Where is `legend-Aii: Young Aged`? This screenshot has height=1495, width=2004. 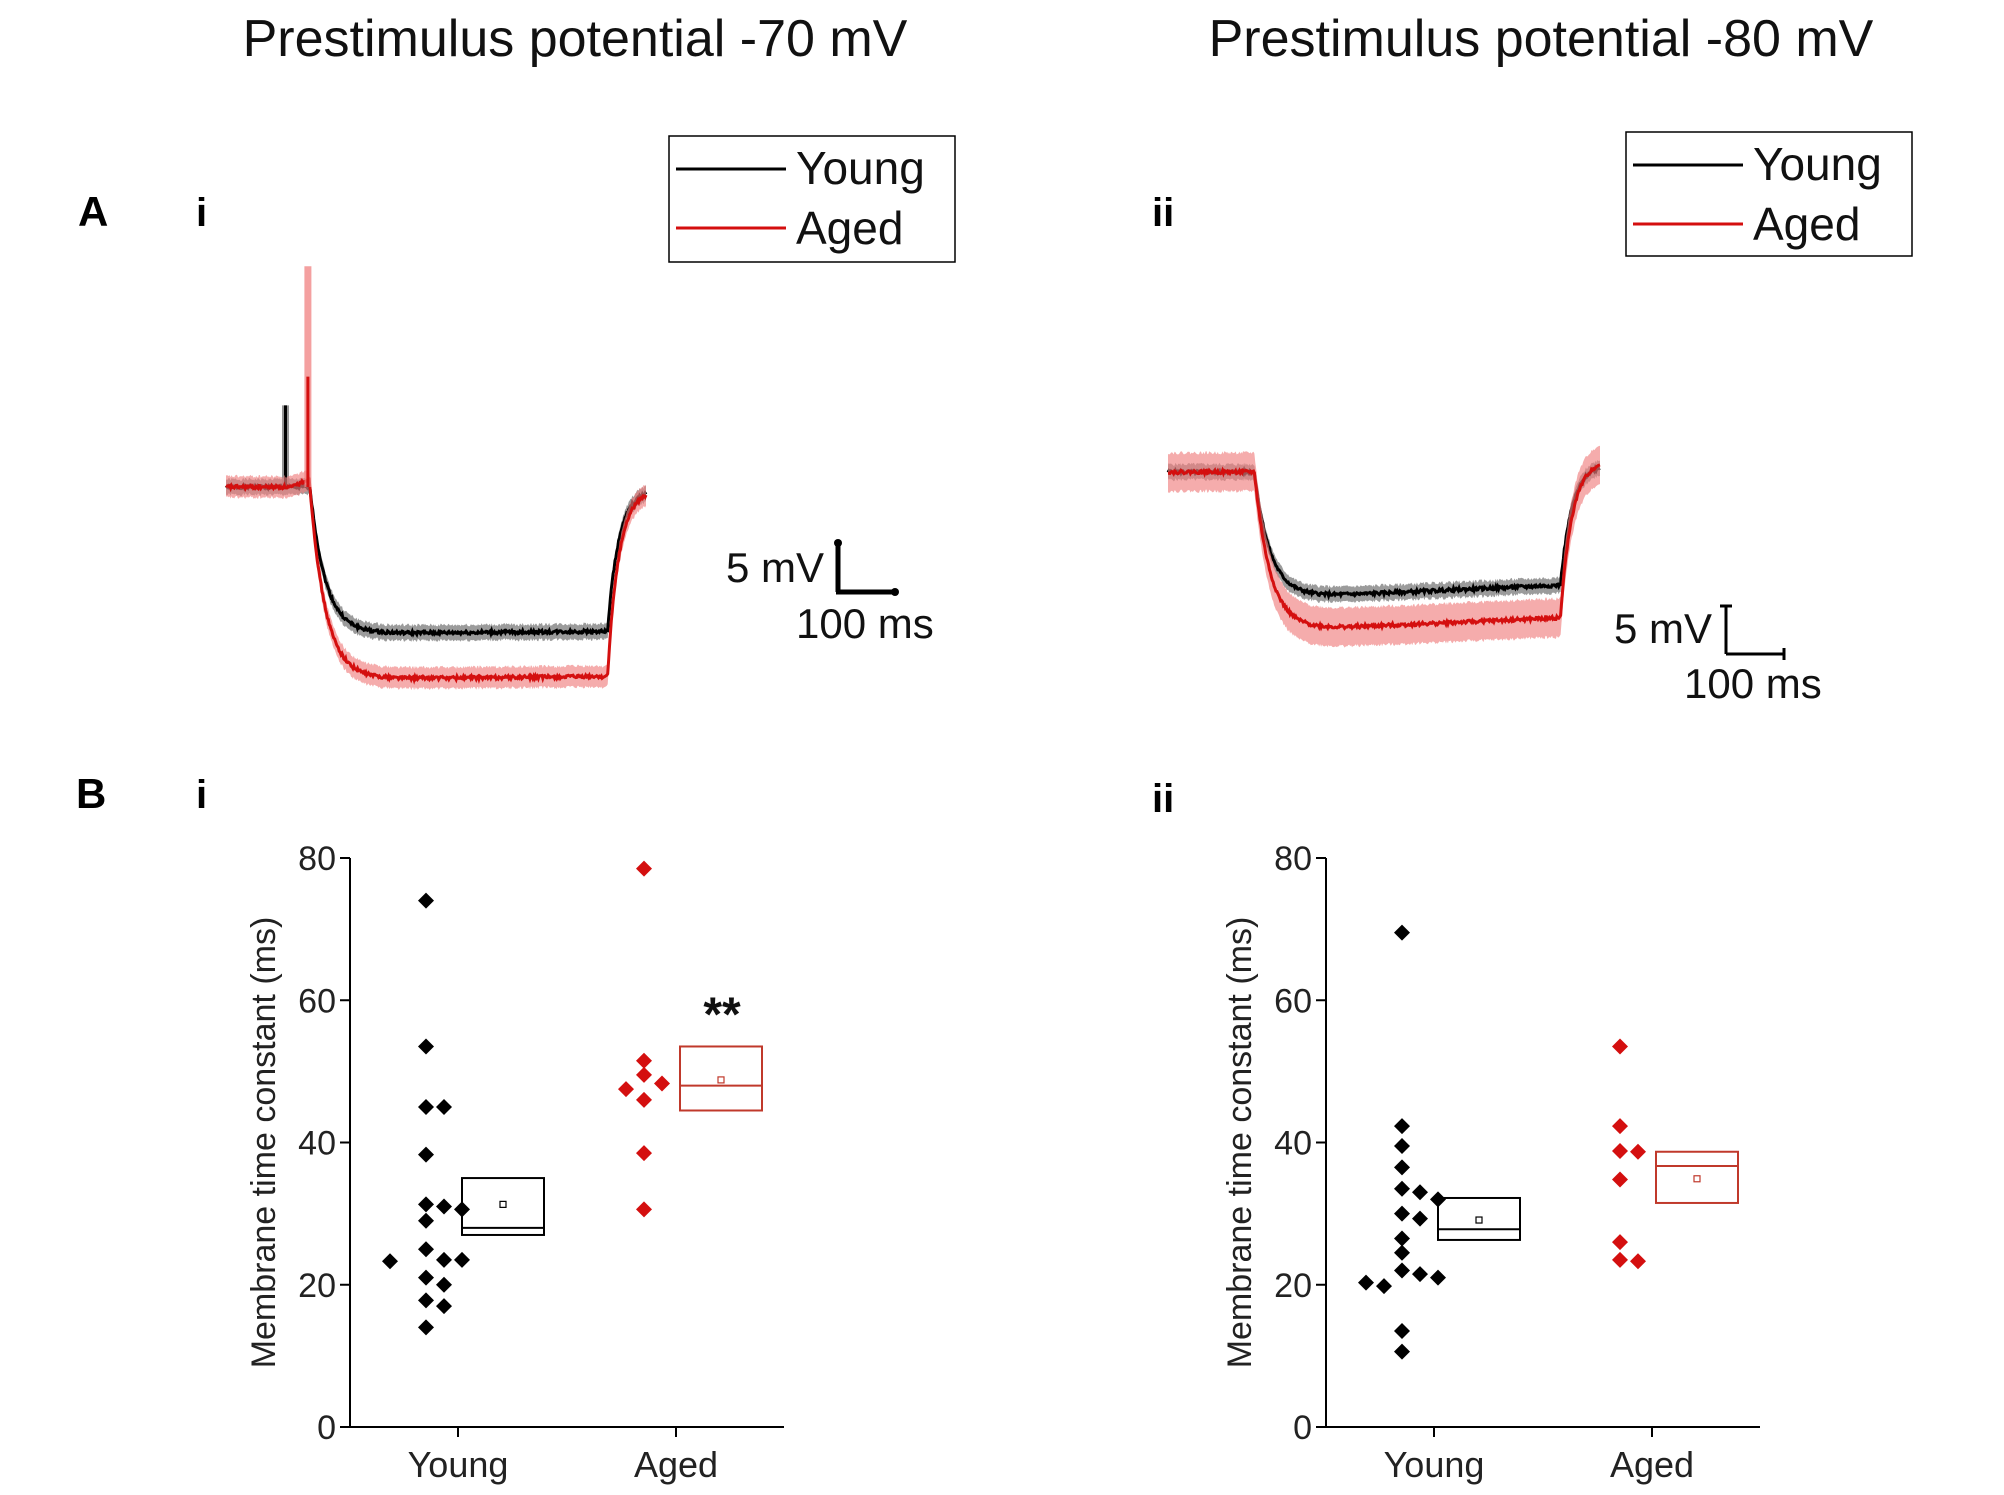 legend-Aii: Young Aged is located at coordinates (1769, 194).